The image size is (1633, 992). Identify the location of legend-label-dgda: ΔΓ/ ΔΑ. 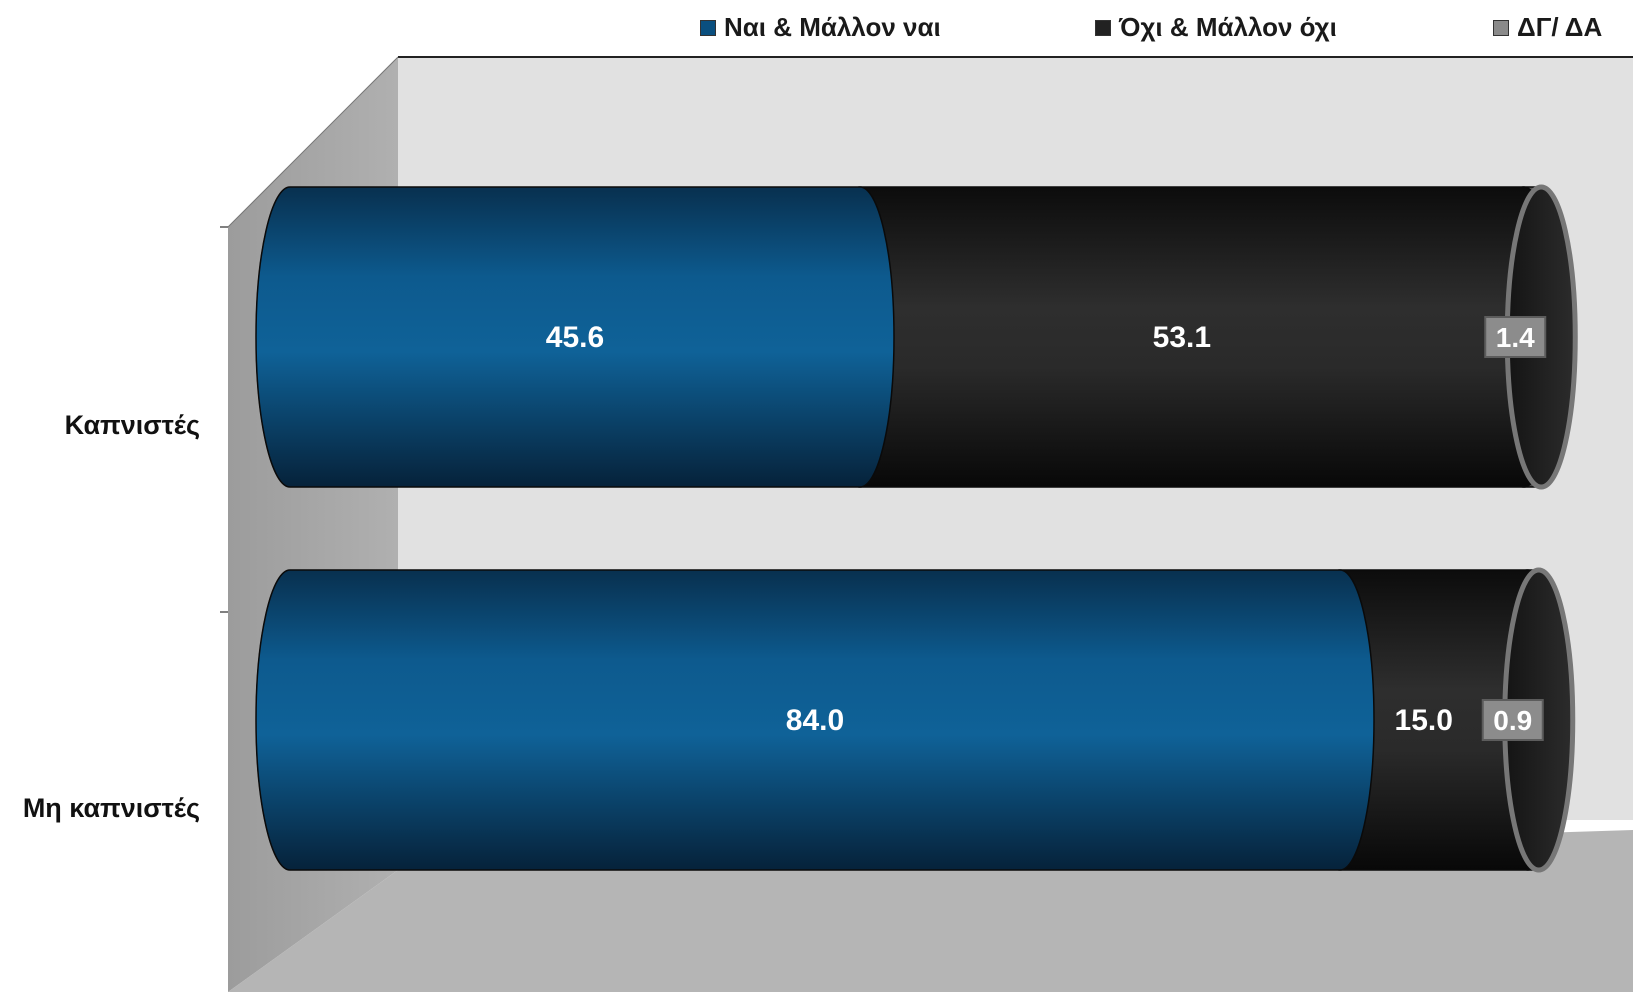
(1560, 27).